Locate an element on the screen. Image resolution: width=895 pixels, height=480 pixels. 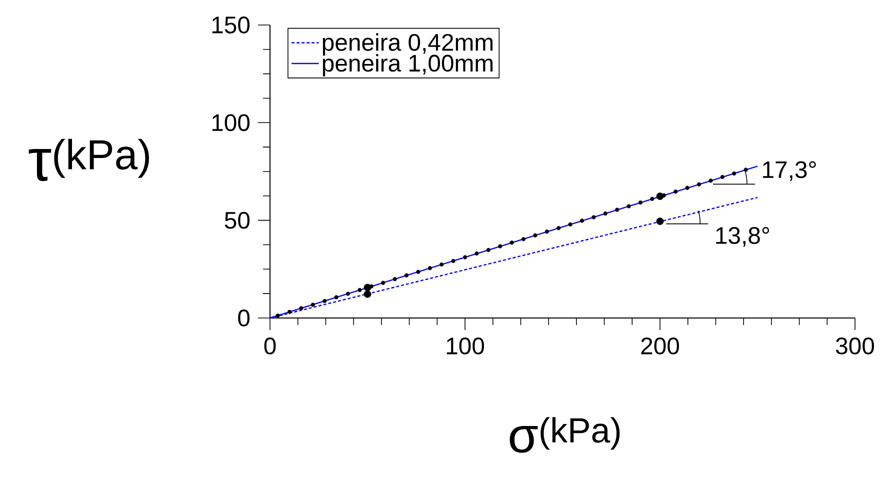
y-tick-label: 150 is located at coordinates (231, 25).